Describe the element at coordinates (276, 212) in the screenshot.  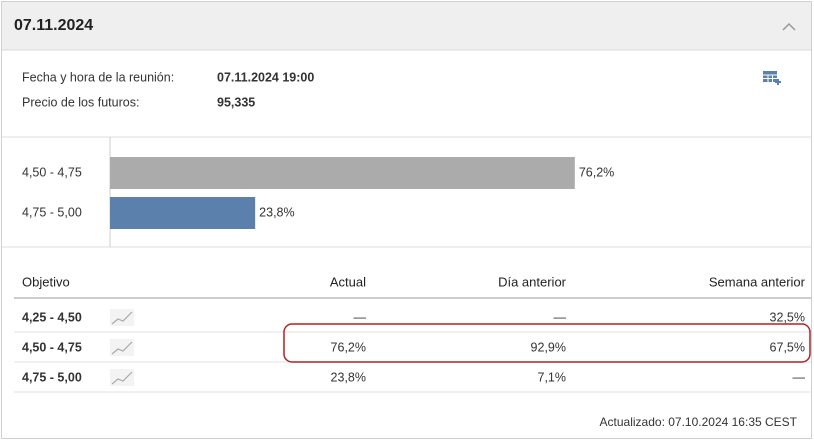
I see `bar-value-label: 23,8%` at that location.